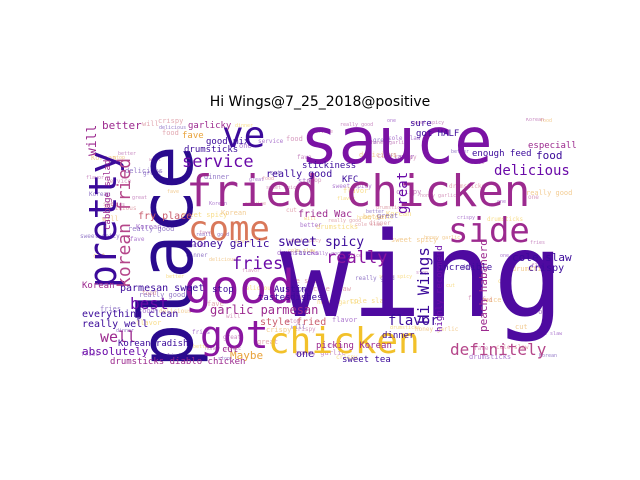  What do you see at coordinates (502, 154) in the screenshot?
I see `word-enough-feed: enough feed` at bounding box center [502, 154].